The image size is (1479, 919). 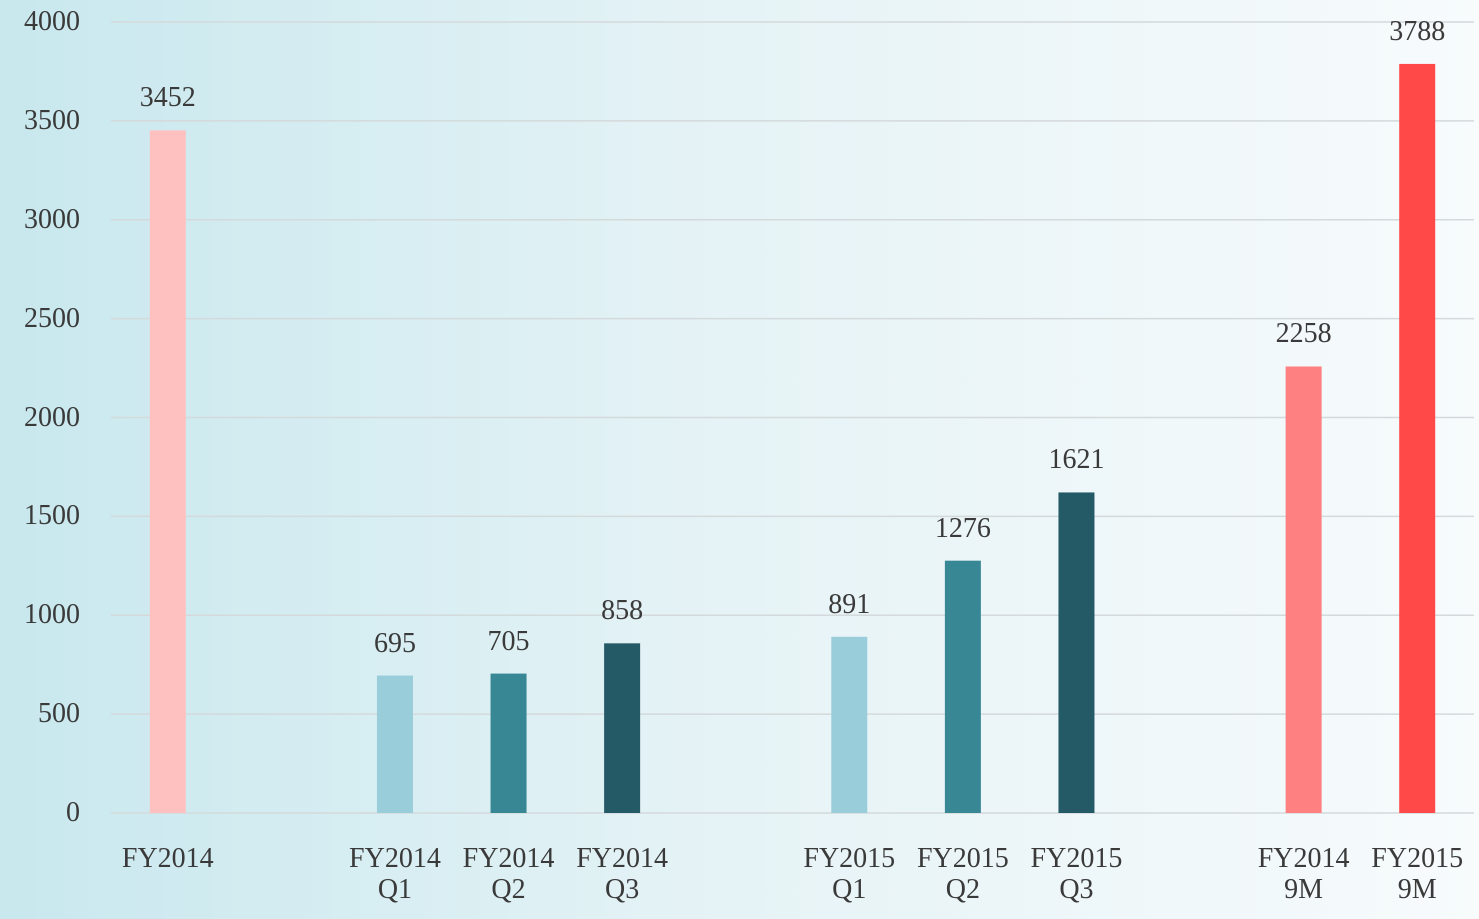 I want to click on x-tick-label: FY2014 Q1, so click(x=395, y=874).